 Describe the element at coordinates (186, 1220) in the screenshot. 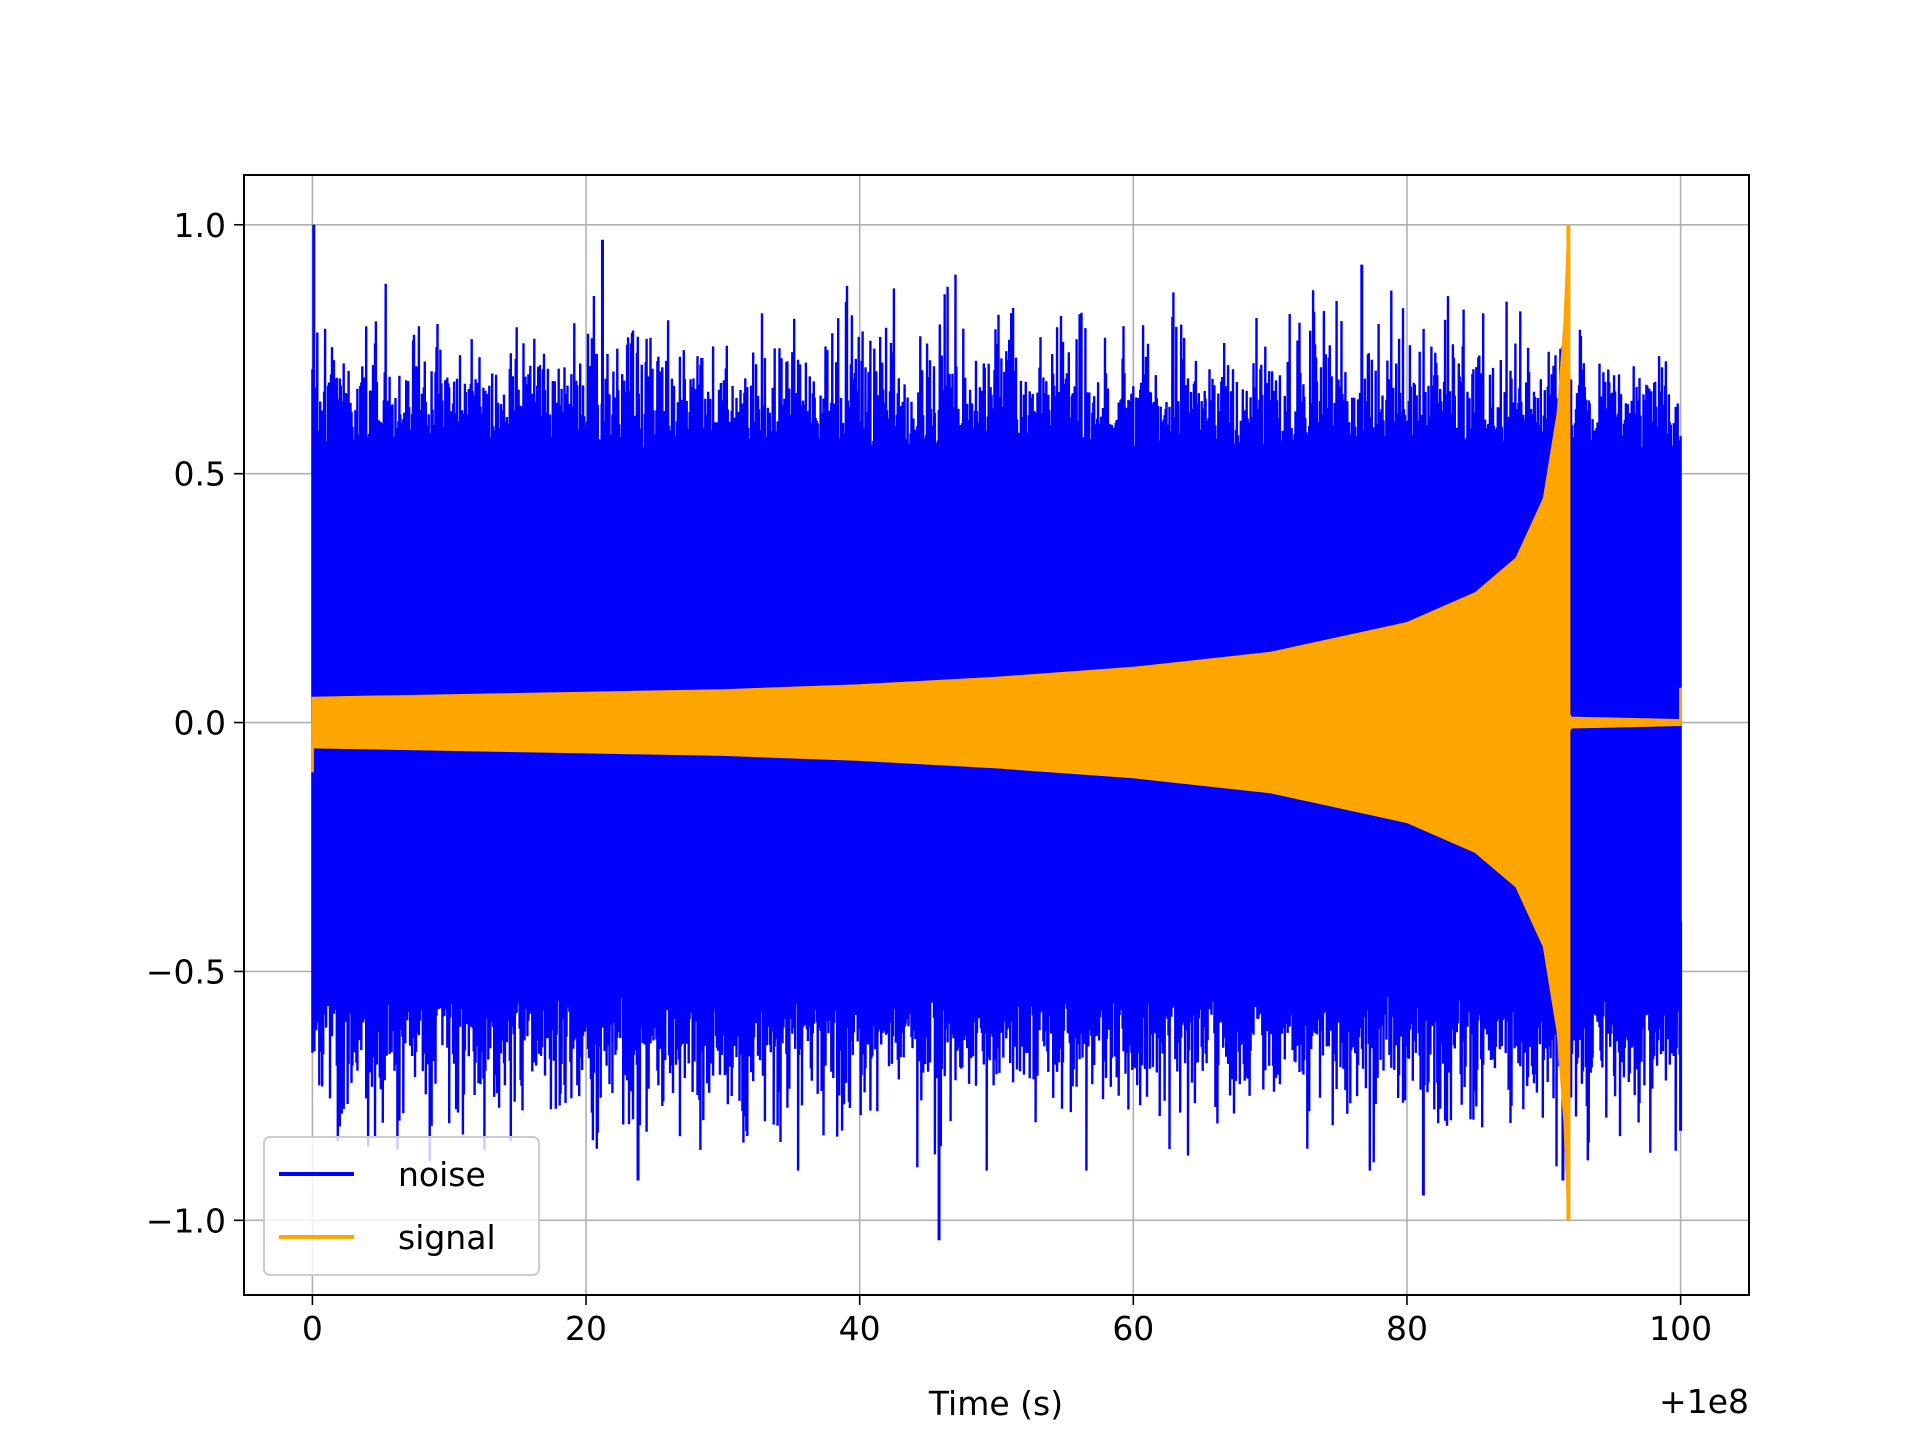

I see `y-tick-label: −1.0` at that location.